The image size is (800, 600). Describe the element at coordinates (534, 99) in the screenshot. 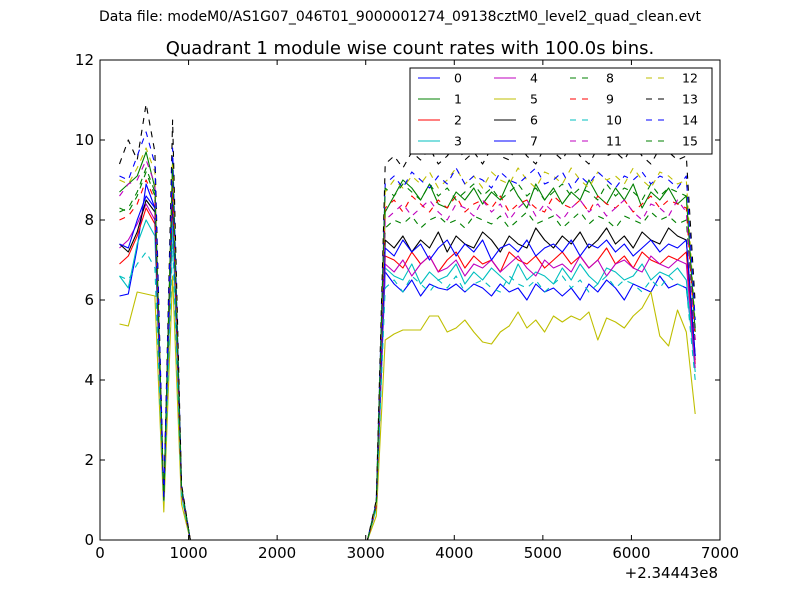

I see `legend-label-5: 5` at that location.